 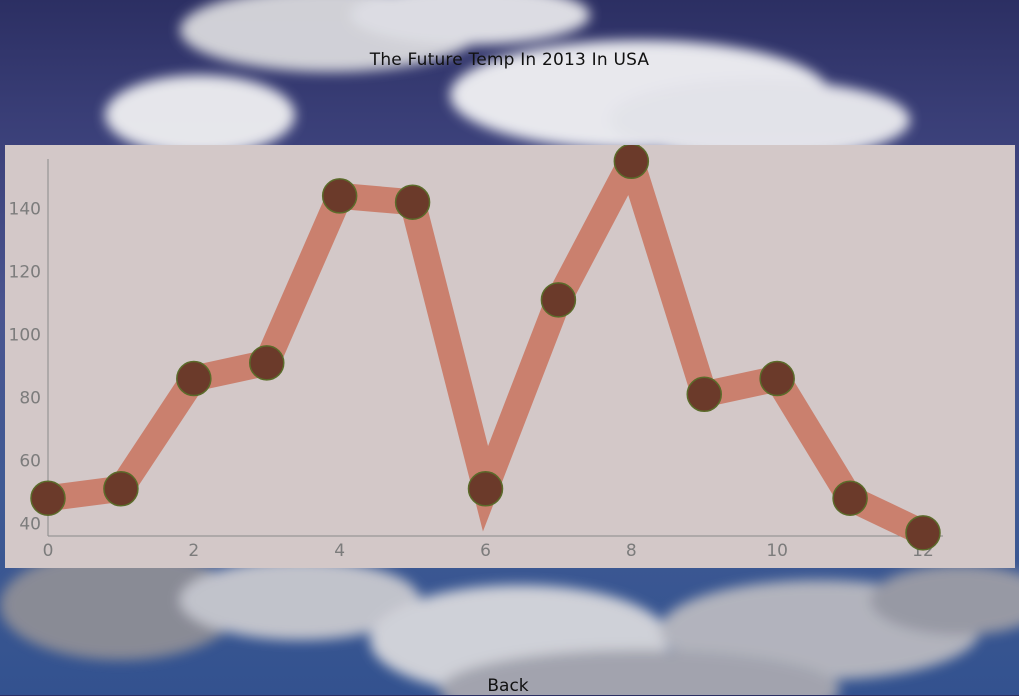 What do you see at coordinates (339, 551) in the screenshot?
I see `x-tick-label: 4` at bounding box center [339, 551].